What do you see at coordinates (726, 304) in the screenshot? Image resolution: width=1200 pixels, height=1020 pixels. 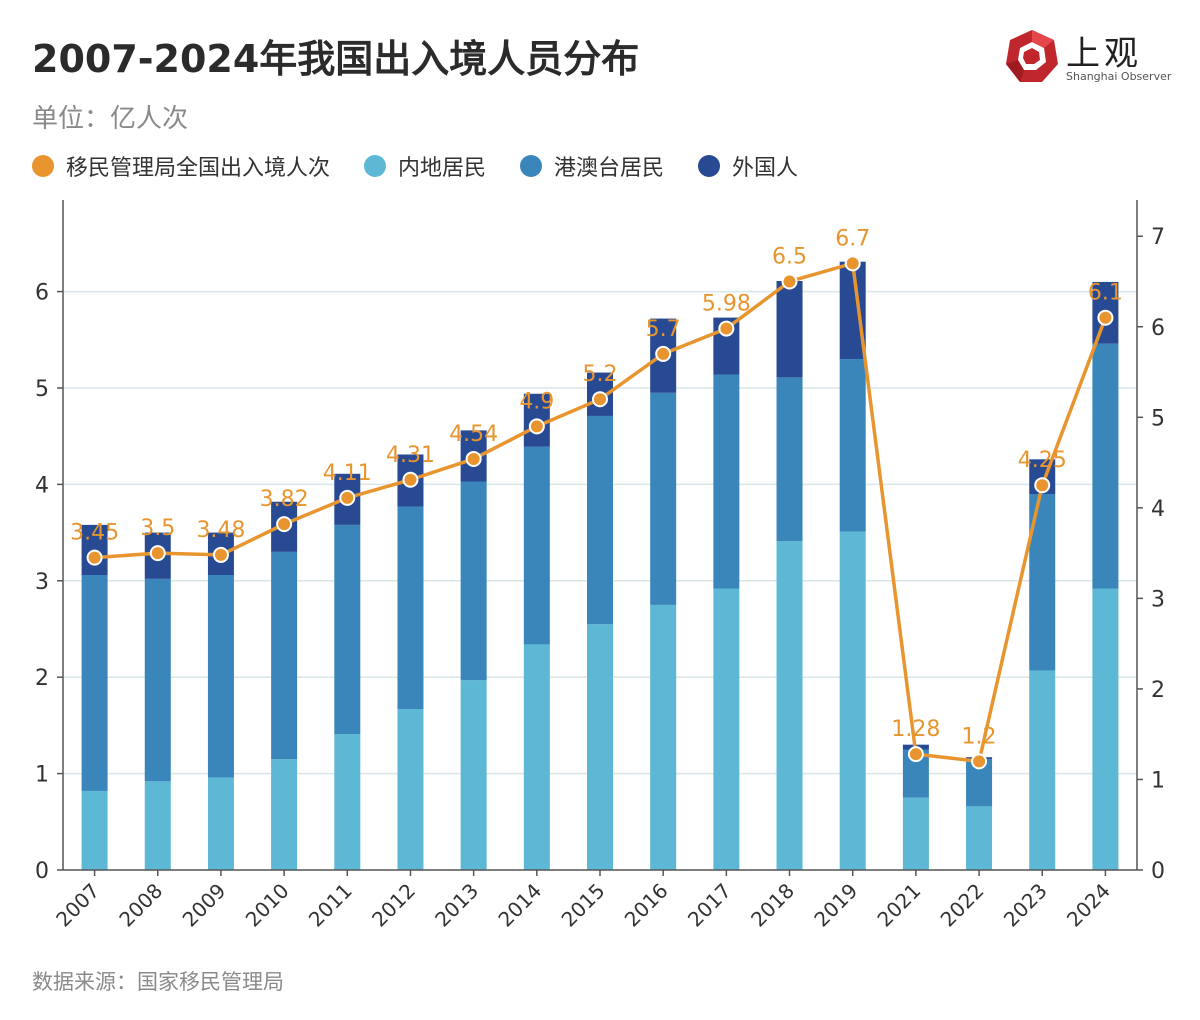 I see `total-data-label: 5.98` at bounding box center [726, 304].